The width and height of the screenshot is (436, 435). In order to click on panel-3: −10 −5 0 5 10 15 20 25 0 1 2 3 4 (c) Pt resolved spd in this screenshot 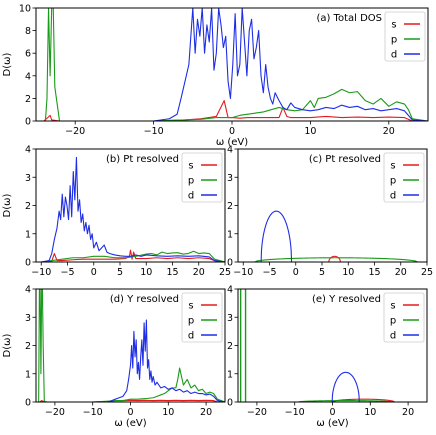, I will do `click(330, 212)`.